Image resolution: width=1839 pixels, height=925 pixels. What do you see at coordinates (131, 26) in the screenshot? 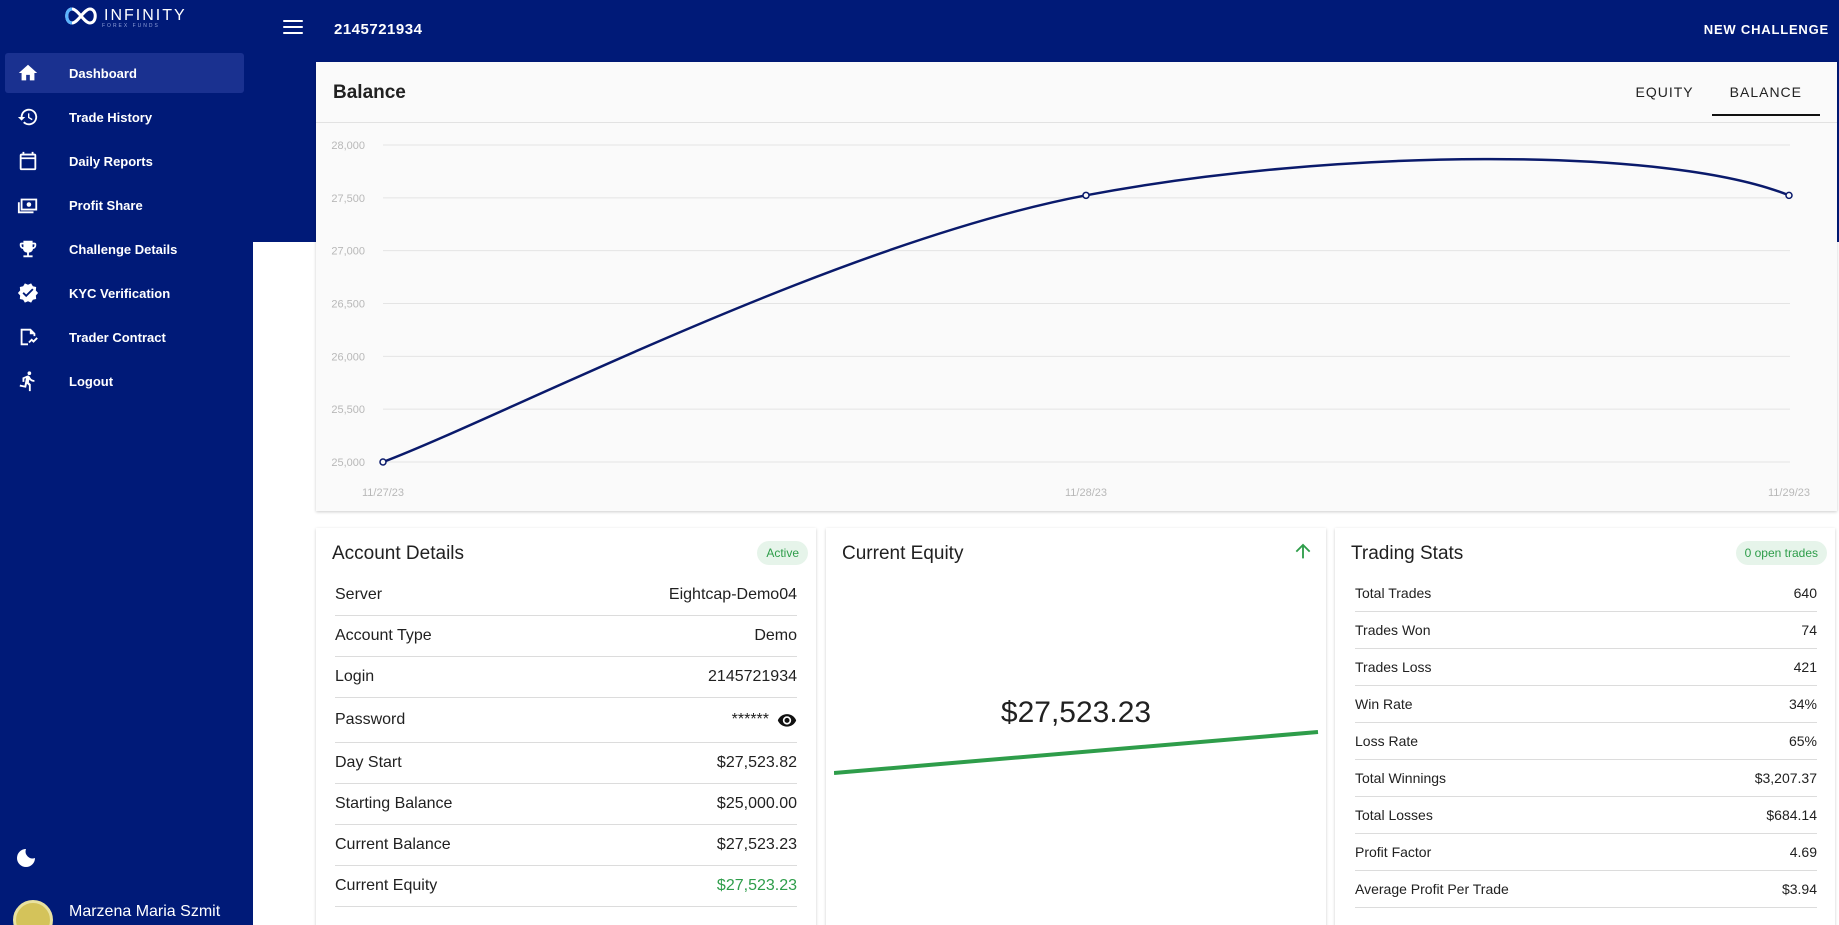
I see `brand-subtitle: FOREX FUNDS` at bounding box center [131, 26].